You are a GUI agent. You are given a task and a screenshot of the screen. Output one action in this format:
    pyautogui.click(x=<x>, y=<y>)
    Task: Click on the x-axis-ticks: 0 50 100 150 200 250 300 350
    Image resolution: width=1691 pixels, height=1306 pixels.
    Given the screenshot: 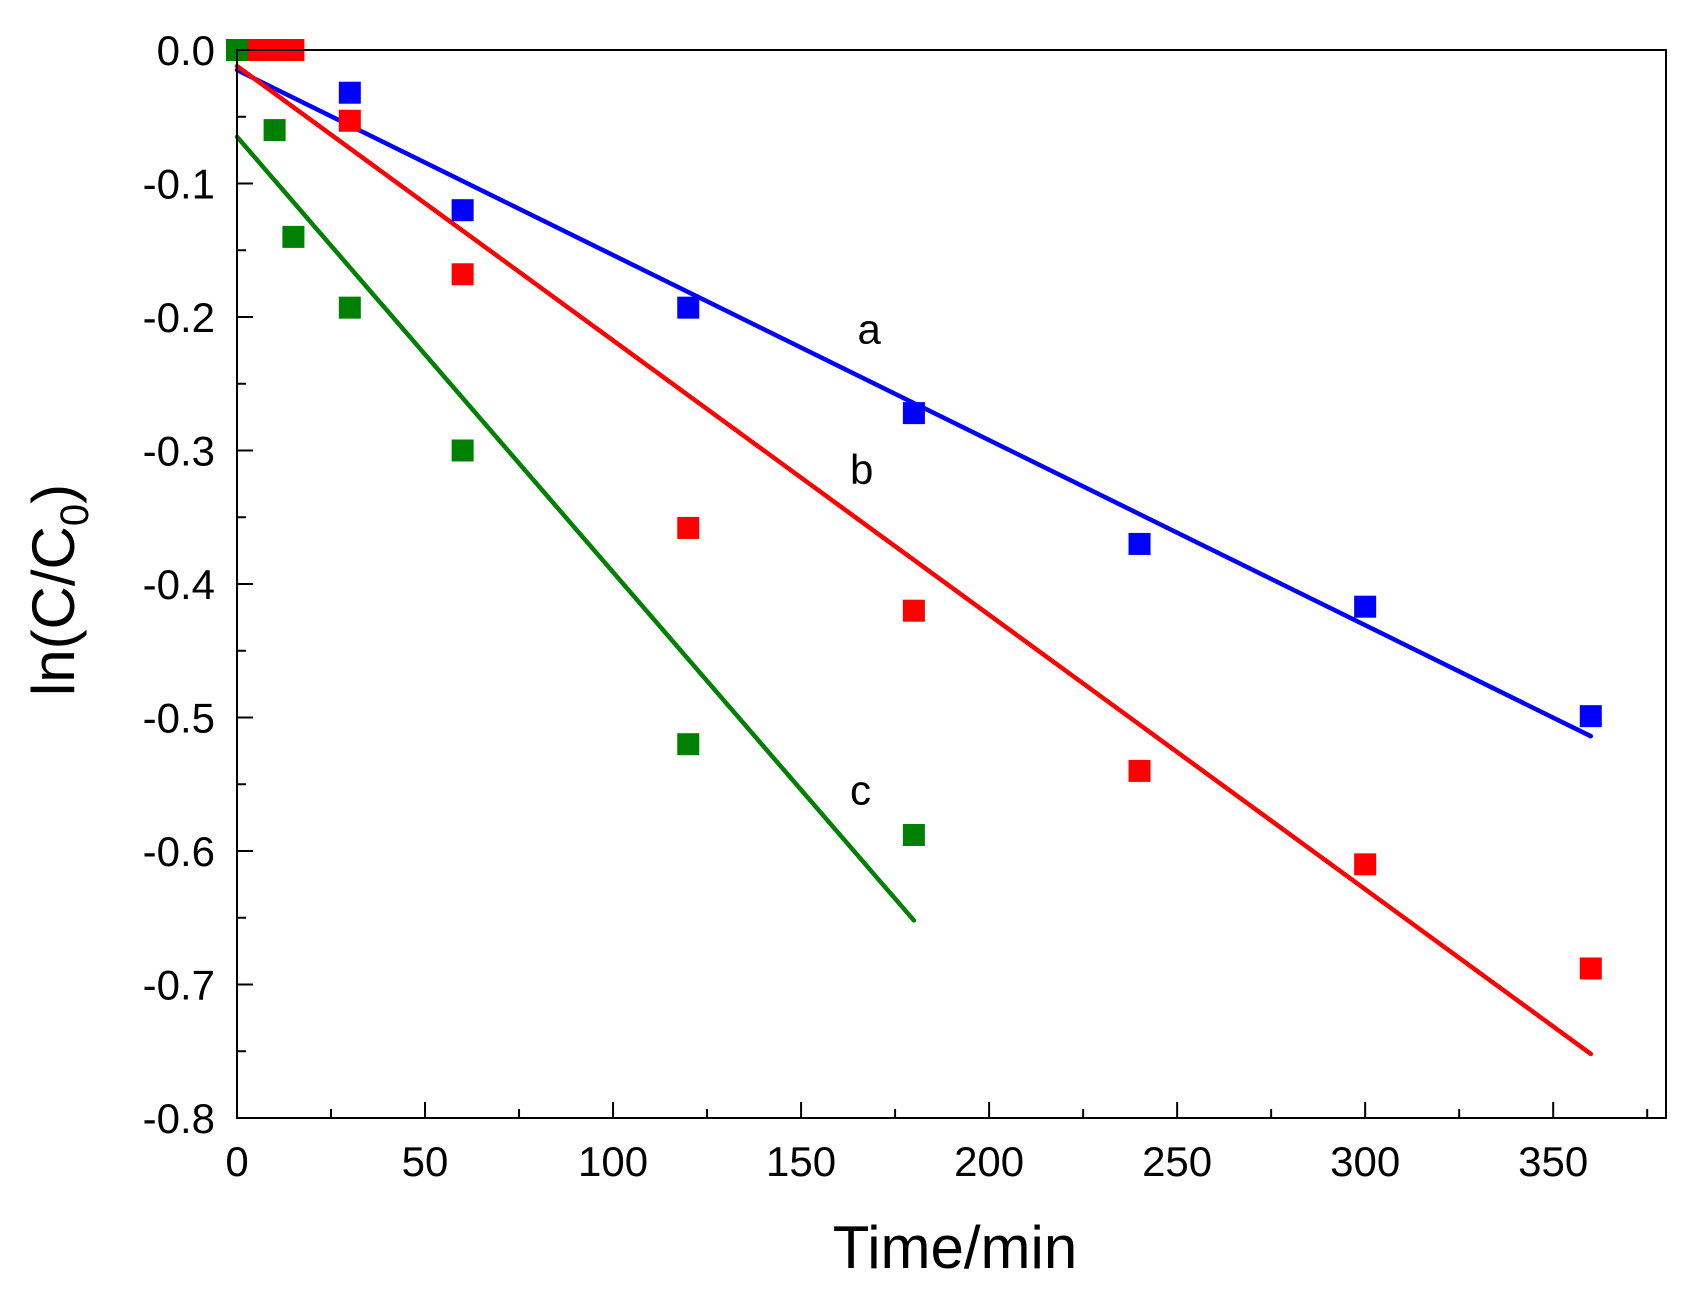 What is the action you would take?
    pyautogui.click(x=937, y=1143)
    